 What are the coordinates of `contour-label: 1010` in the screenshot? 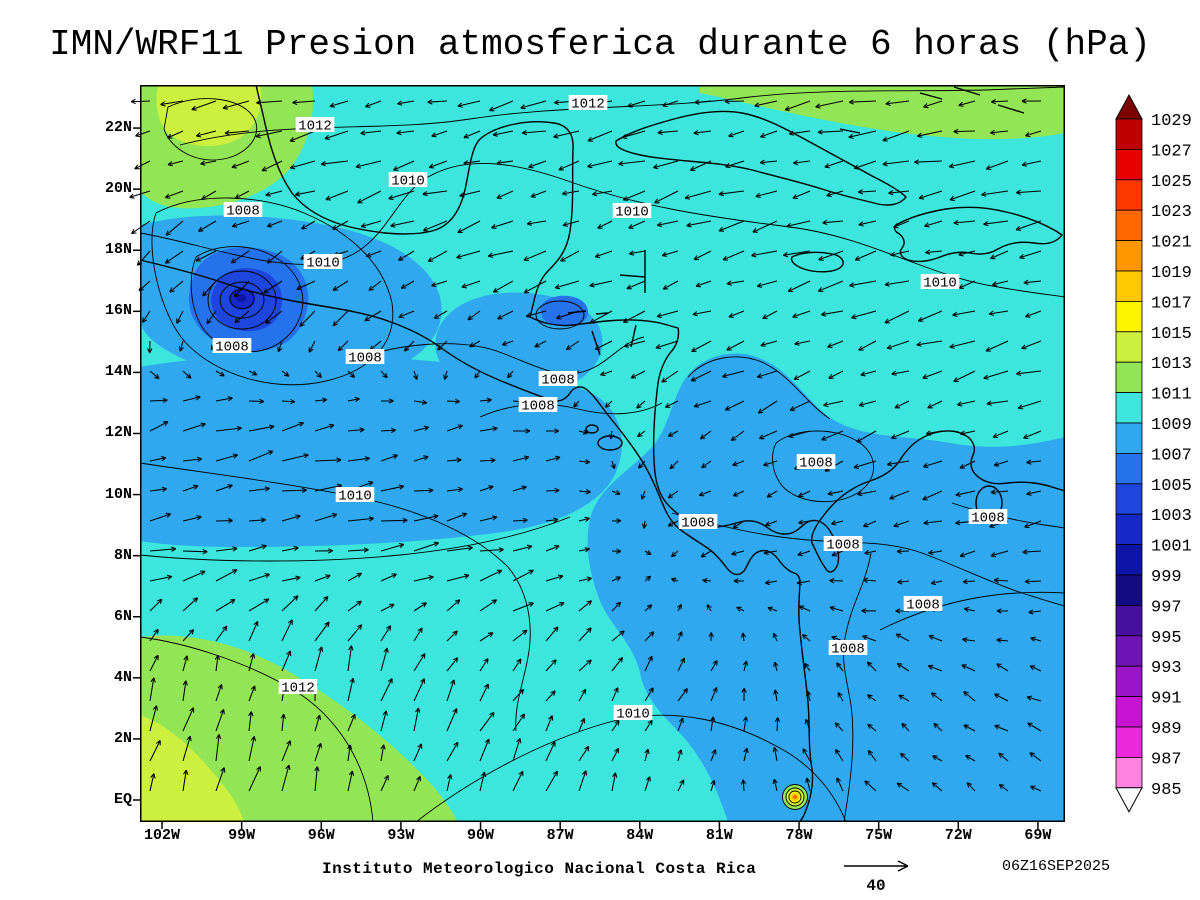 It's located at (940, 284).